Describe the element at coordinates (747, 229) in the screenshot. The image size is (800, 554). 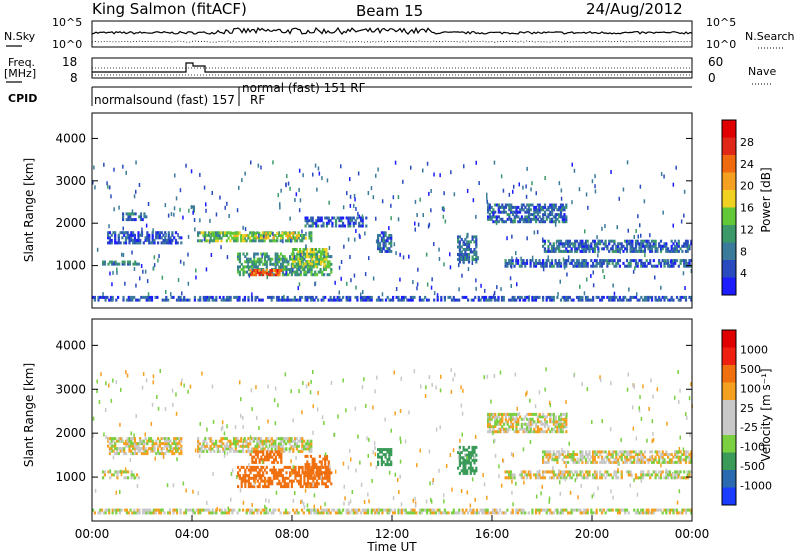
I see `colorbar-tick-label: 12` at that location.